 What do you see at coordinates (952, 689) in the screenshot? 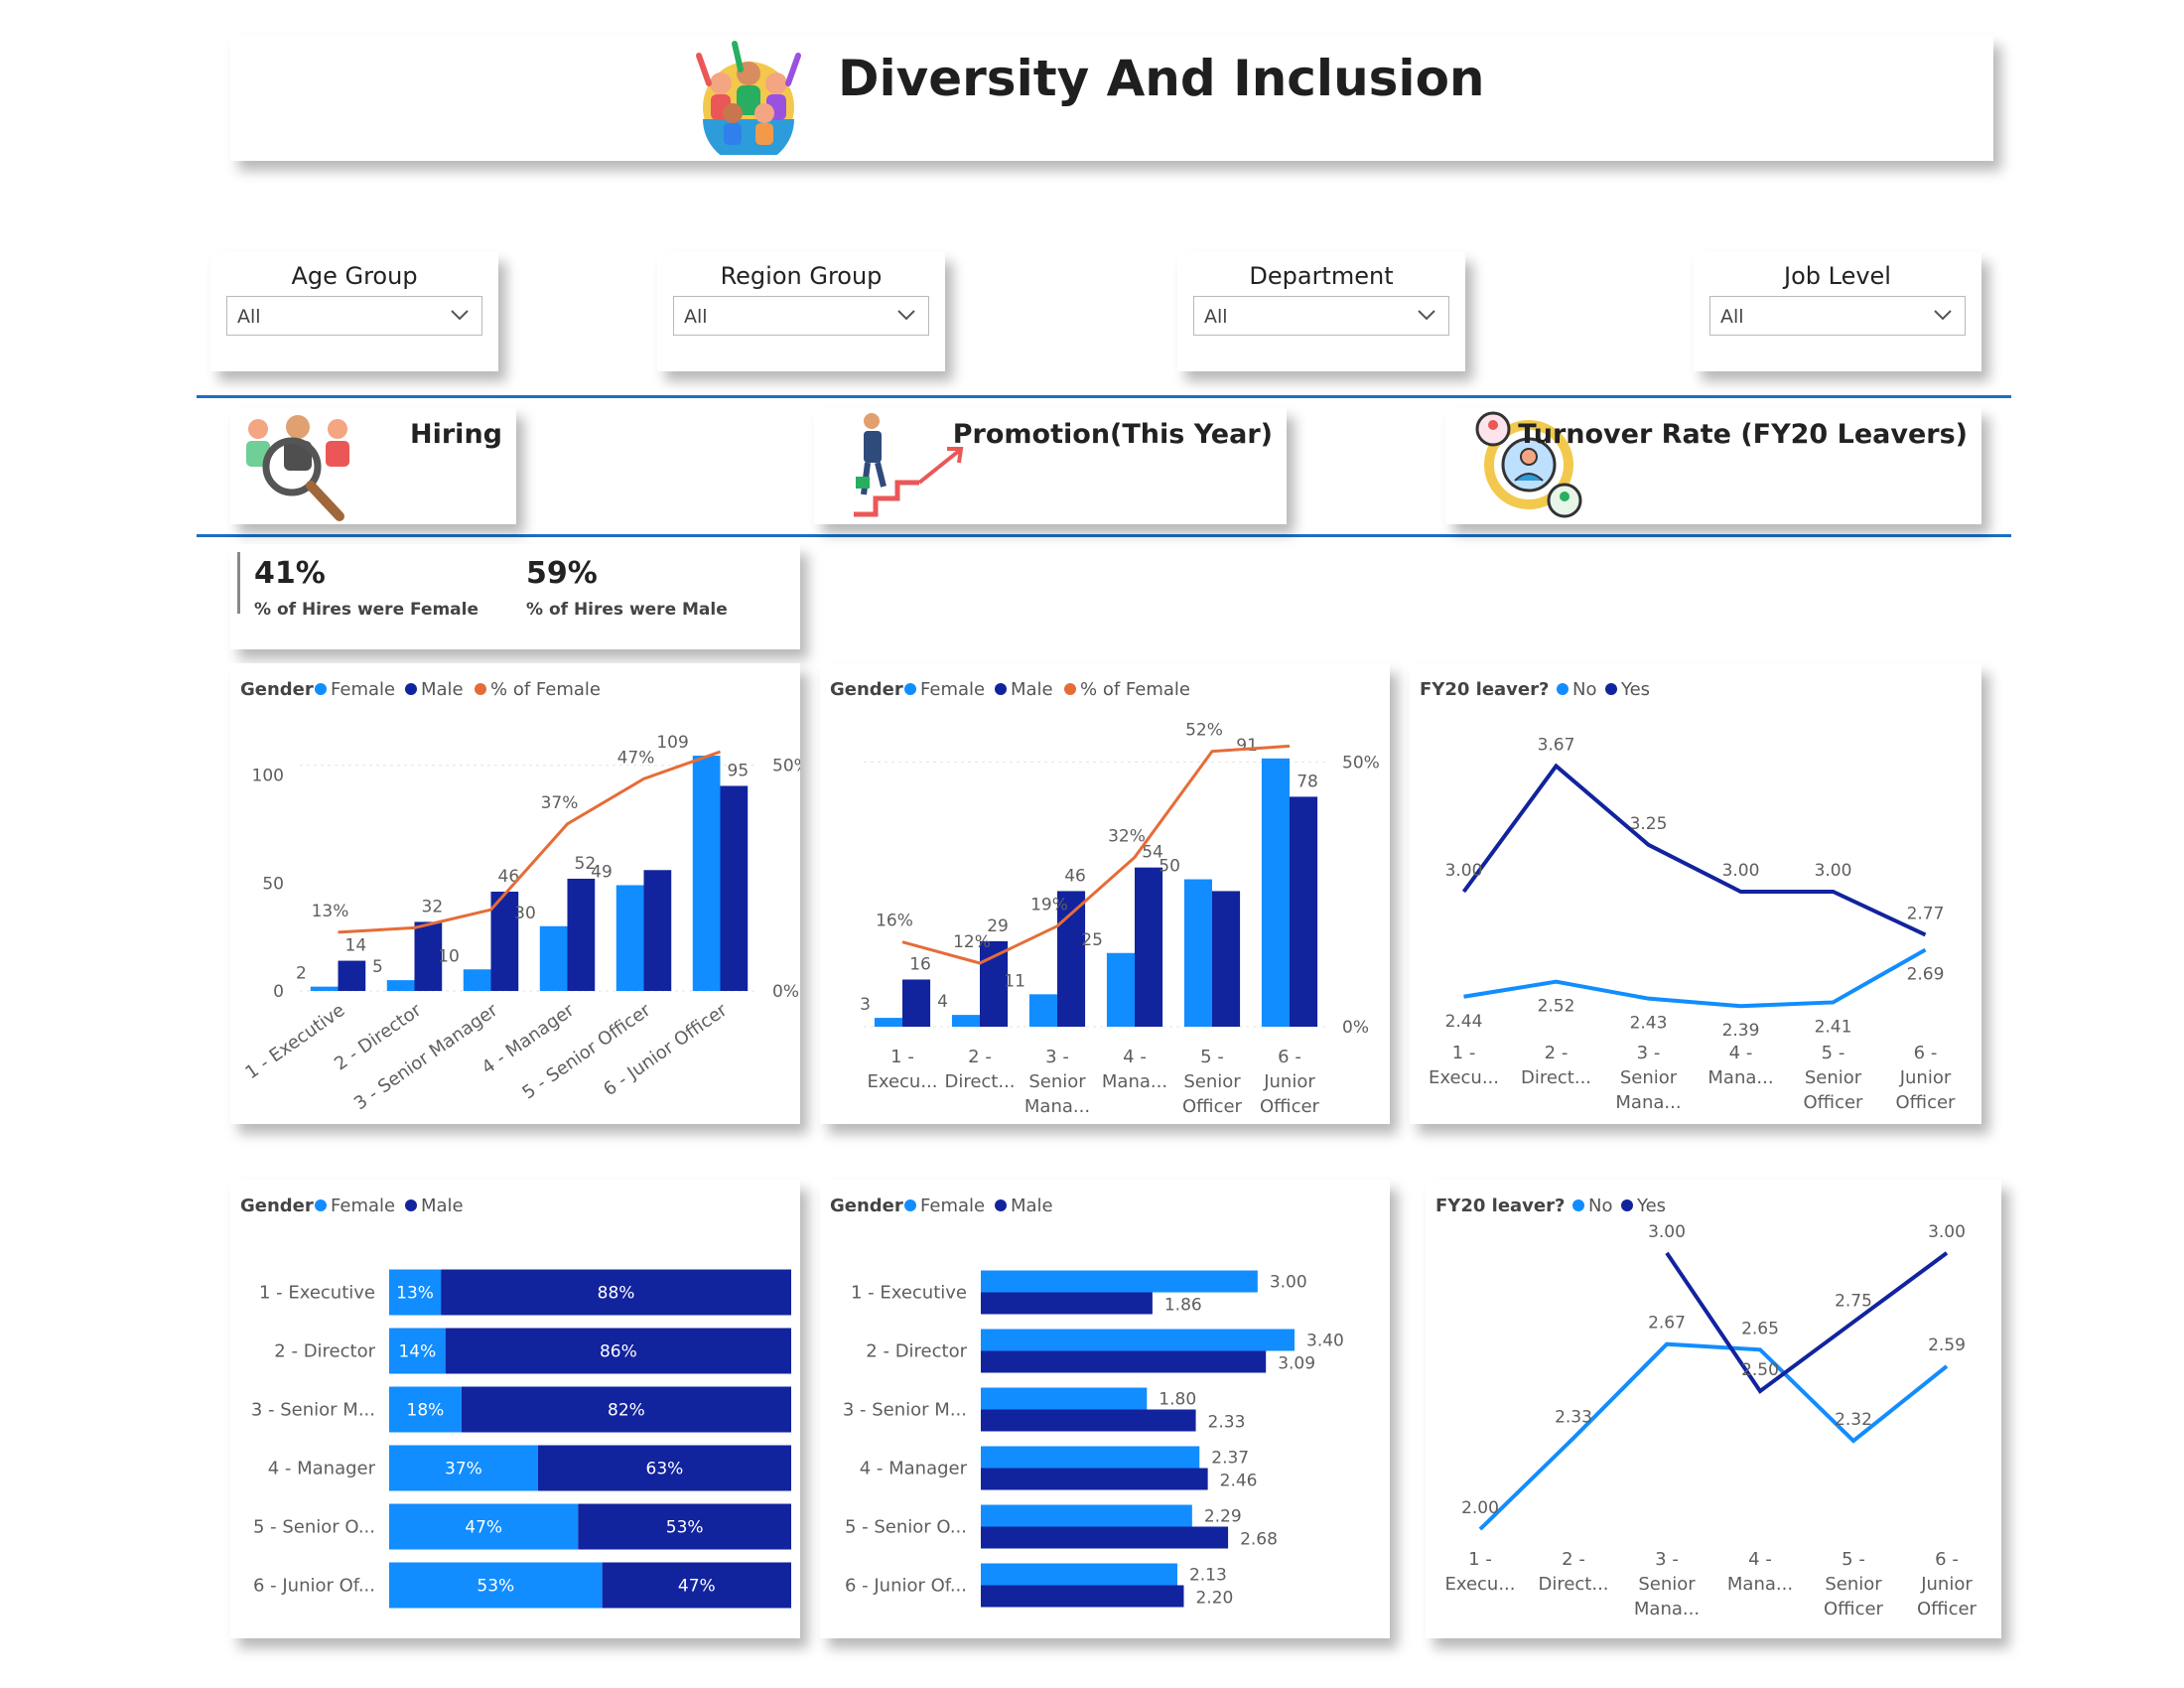
I see `legend-item: Female` at bounding box center [952, 689].